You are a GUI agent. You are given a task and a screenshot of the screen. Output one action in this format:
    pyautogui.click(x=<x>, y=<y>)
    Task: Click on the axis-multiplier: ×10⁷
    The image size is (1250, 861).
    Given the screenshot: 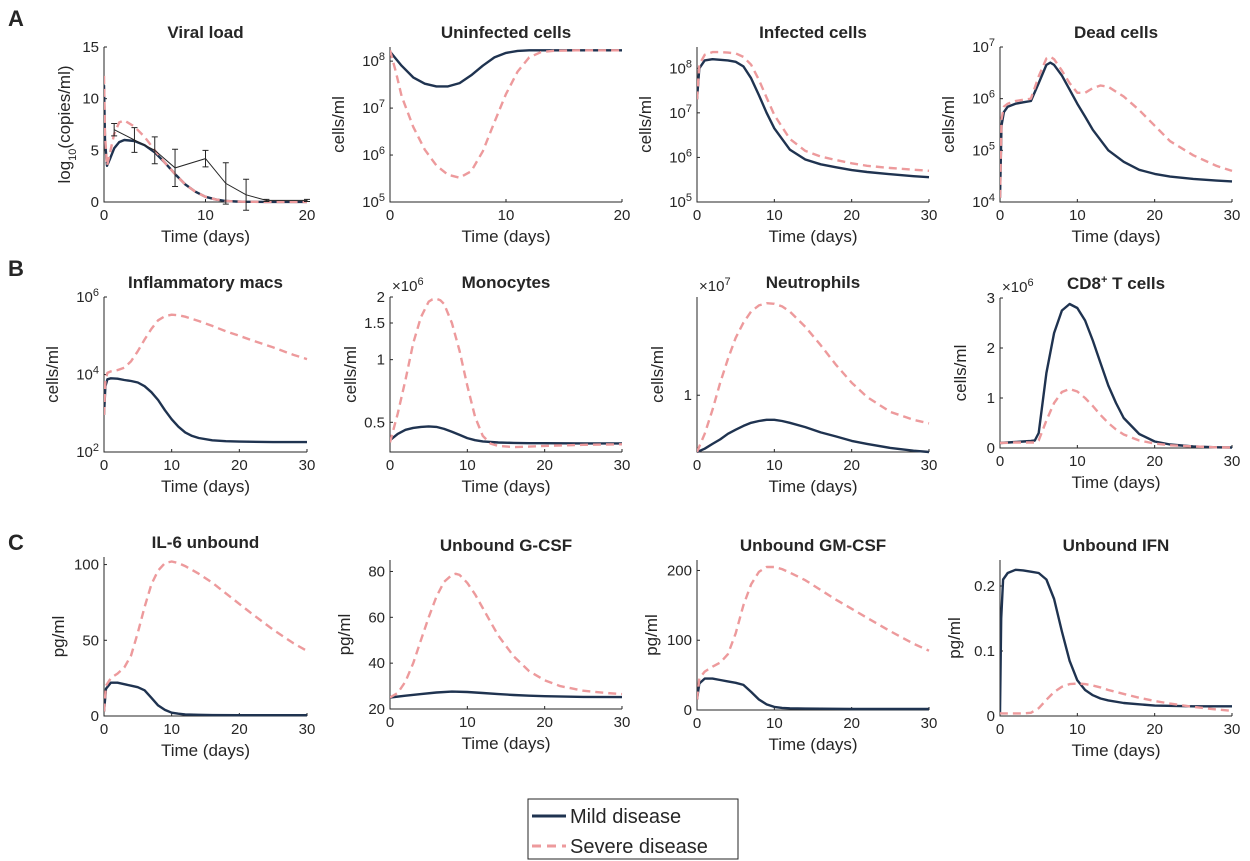 What is the action you would take?
    pyautogui.click(x=715, y=285)
    